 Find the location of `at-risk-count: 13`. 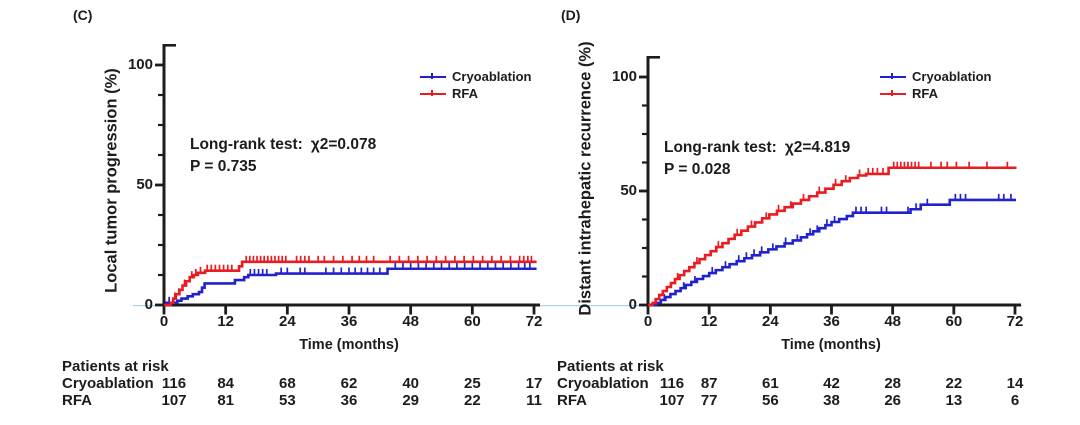

at-risk-count: 13 is located at coordinates (954, 400).